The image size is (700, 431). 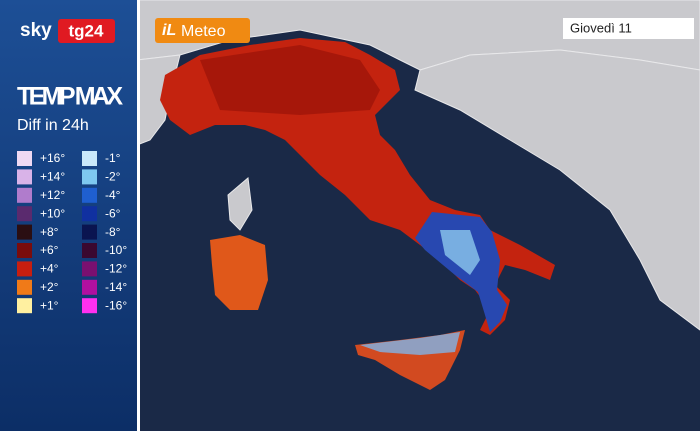 I want to click on date: Giovedì 11, so click(x=601, y=27).